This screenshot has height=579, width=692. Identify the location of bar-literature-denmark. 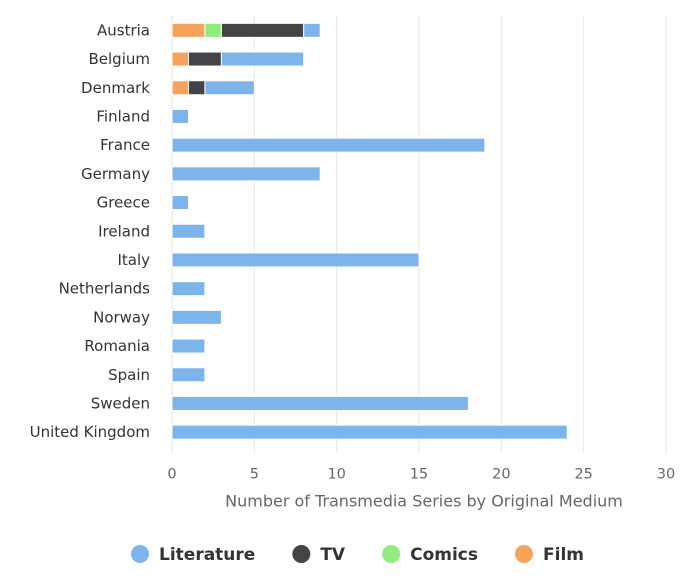
(229, 88).